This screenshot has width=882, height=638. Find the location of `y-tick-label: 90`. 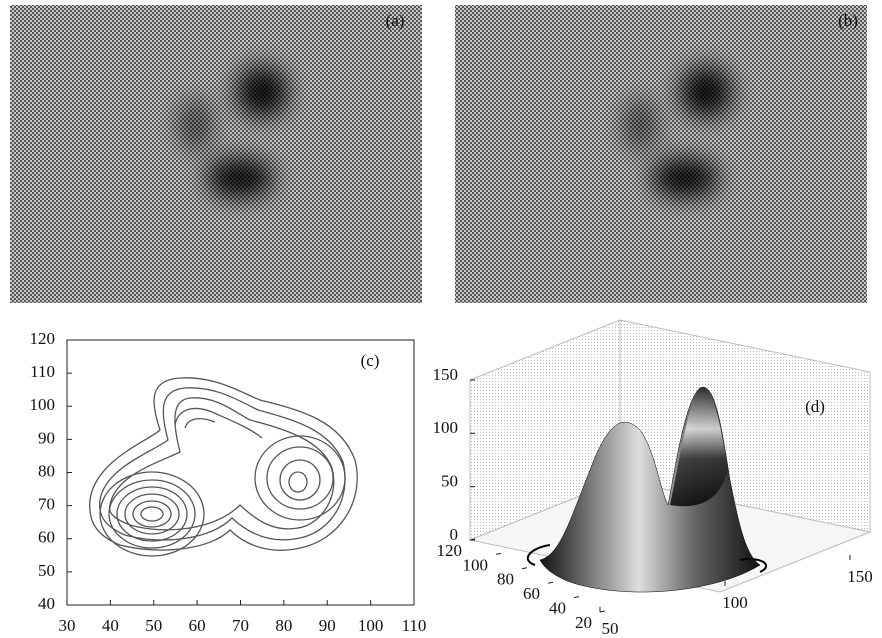

y-tick-label: 90 is located at coordinates (46, 437).